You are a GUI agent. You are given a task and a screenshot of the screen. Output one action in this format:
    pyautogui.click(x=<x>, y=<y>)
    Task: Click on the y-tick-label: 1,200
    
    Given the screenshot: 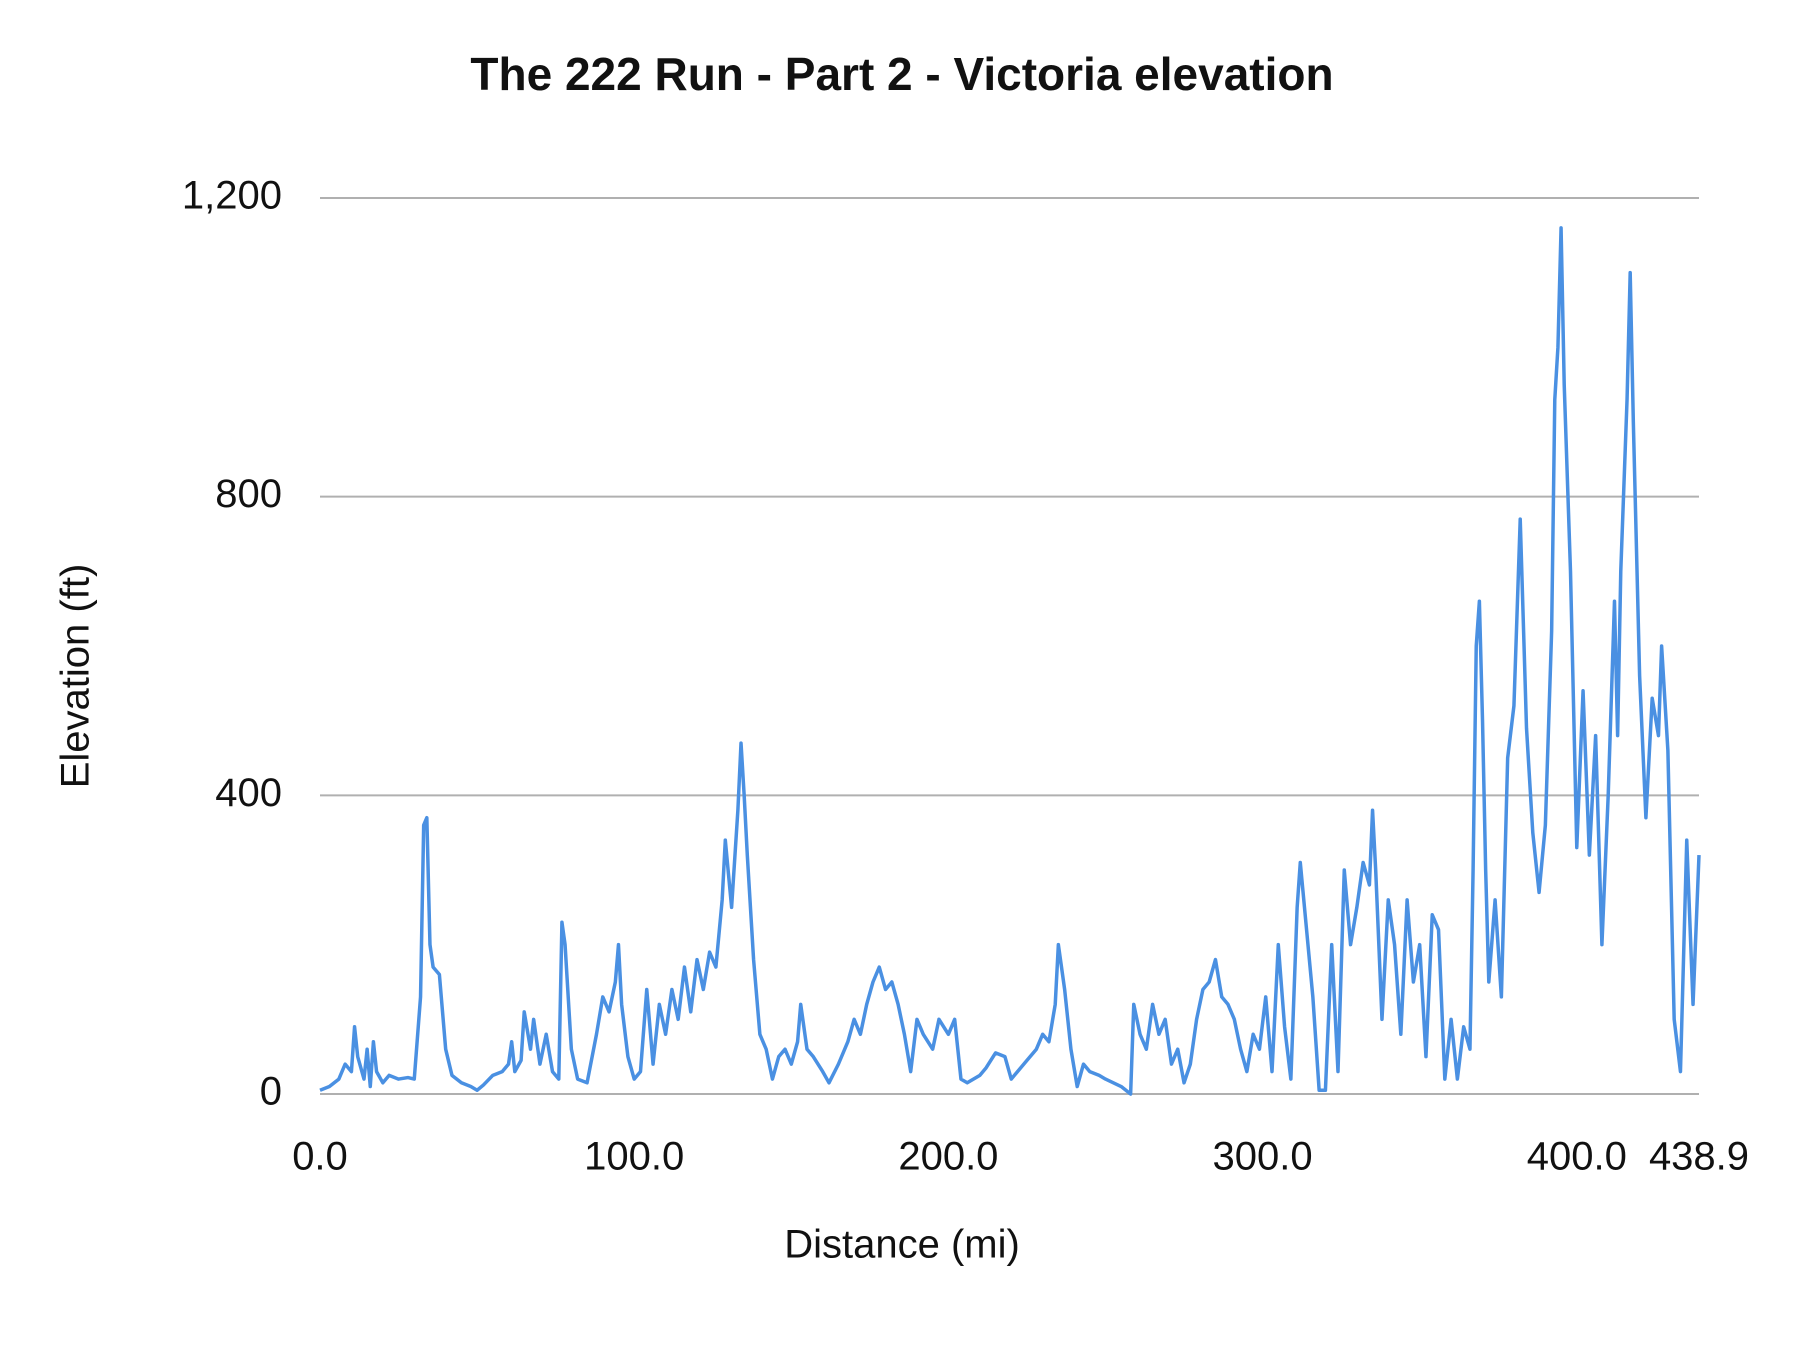 What is the action you would take?
    pyautogui.click(x=232, y=196)
    